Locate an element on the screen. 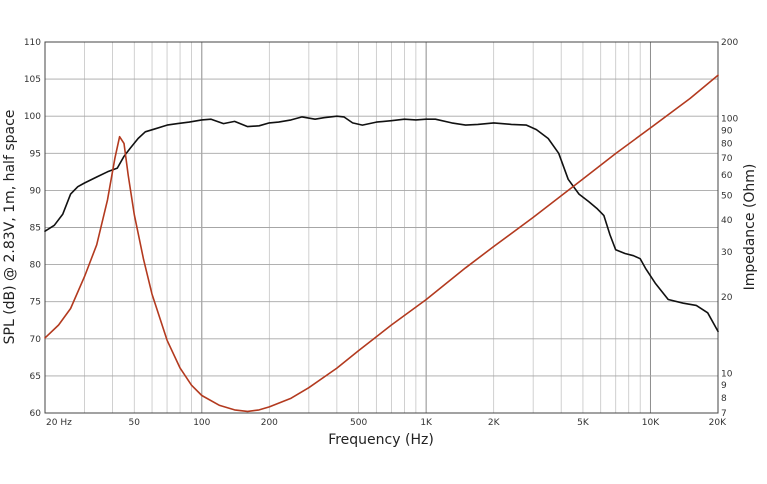 Image resolution: width=767 pixels, height=484 pixels. x-tick-label: 10K is located at coordinates (651, 423).